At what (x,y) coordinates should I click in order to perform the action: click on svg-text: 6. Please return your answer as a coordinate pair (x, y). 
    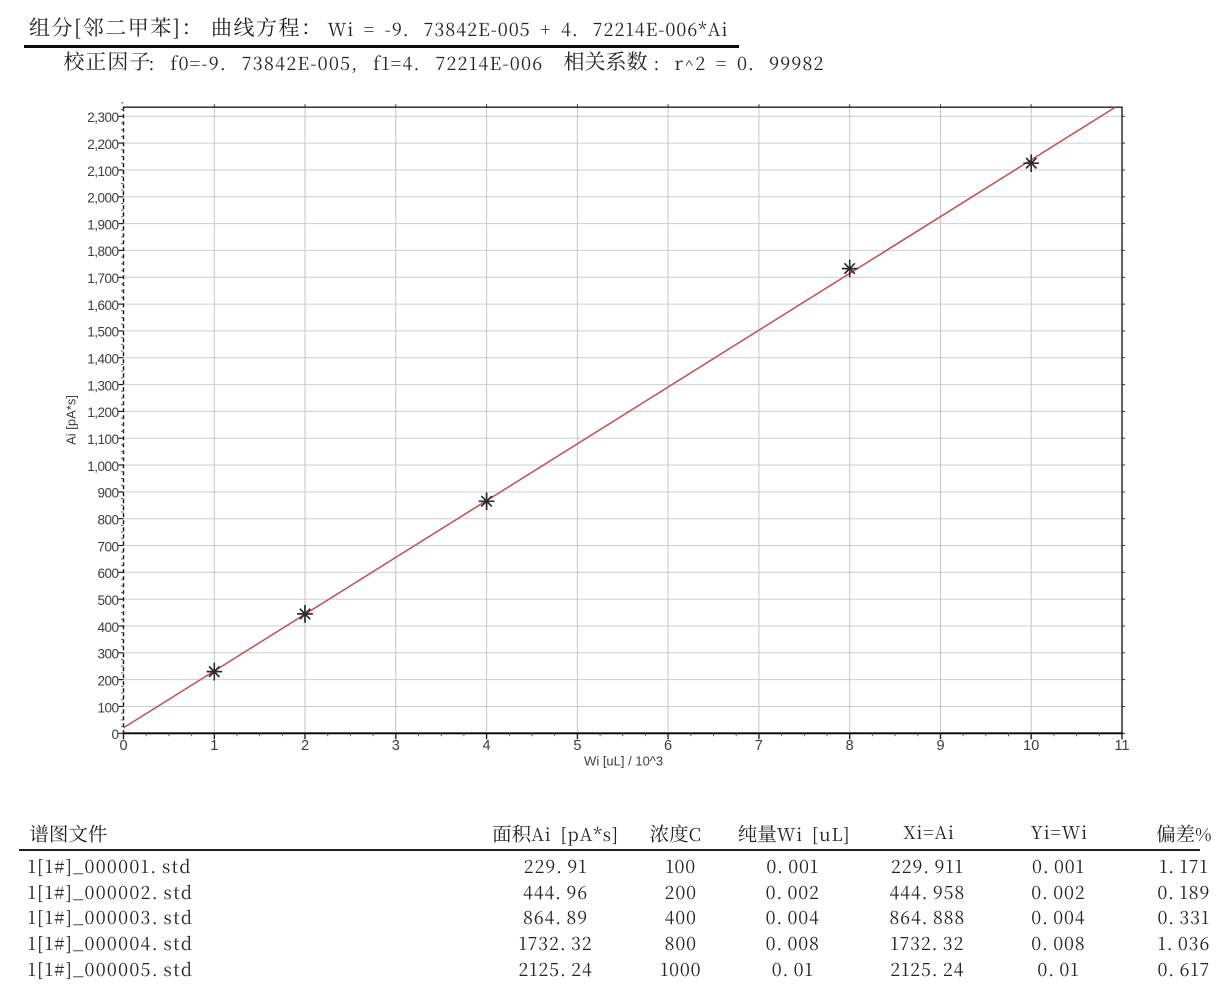
    Looking at the image, I should click on (668, 746).